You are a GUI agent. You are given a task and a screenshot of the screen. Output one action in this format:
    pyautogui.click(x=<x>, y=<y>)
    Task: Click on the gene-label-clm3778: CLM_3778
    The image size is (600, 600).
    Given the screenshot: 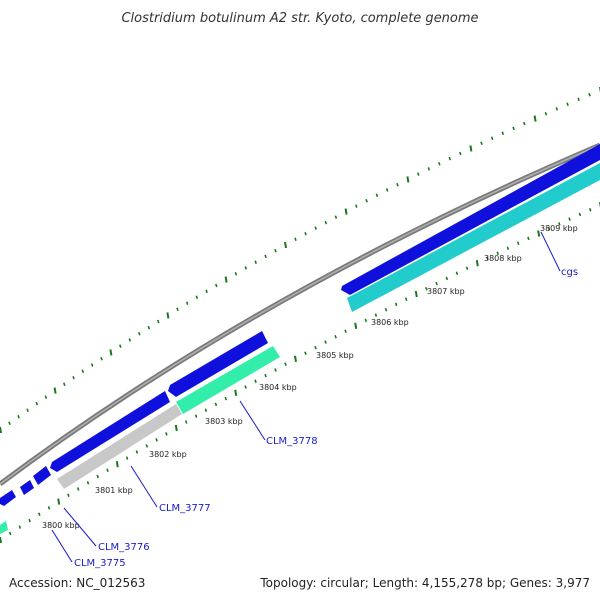 What is the action you would take?
    pyautogui.click(x=292, y=441)
    